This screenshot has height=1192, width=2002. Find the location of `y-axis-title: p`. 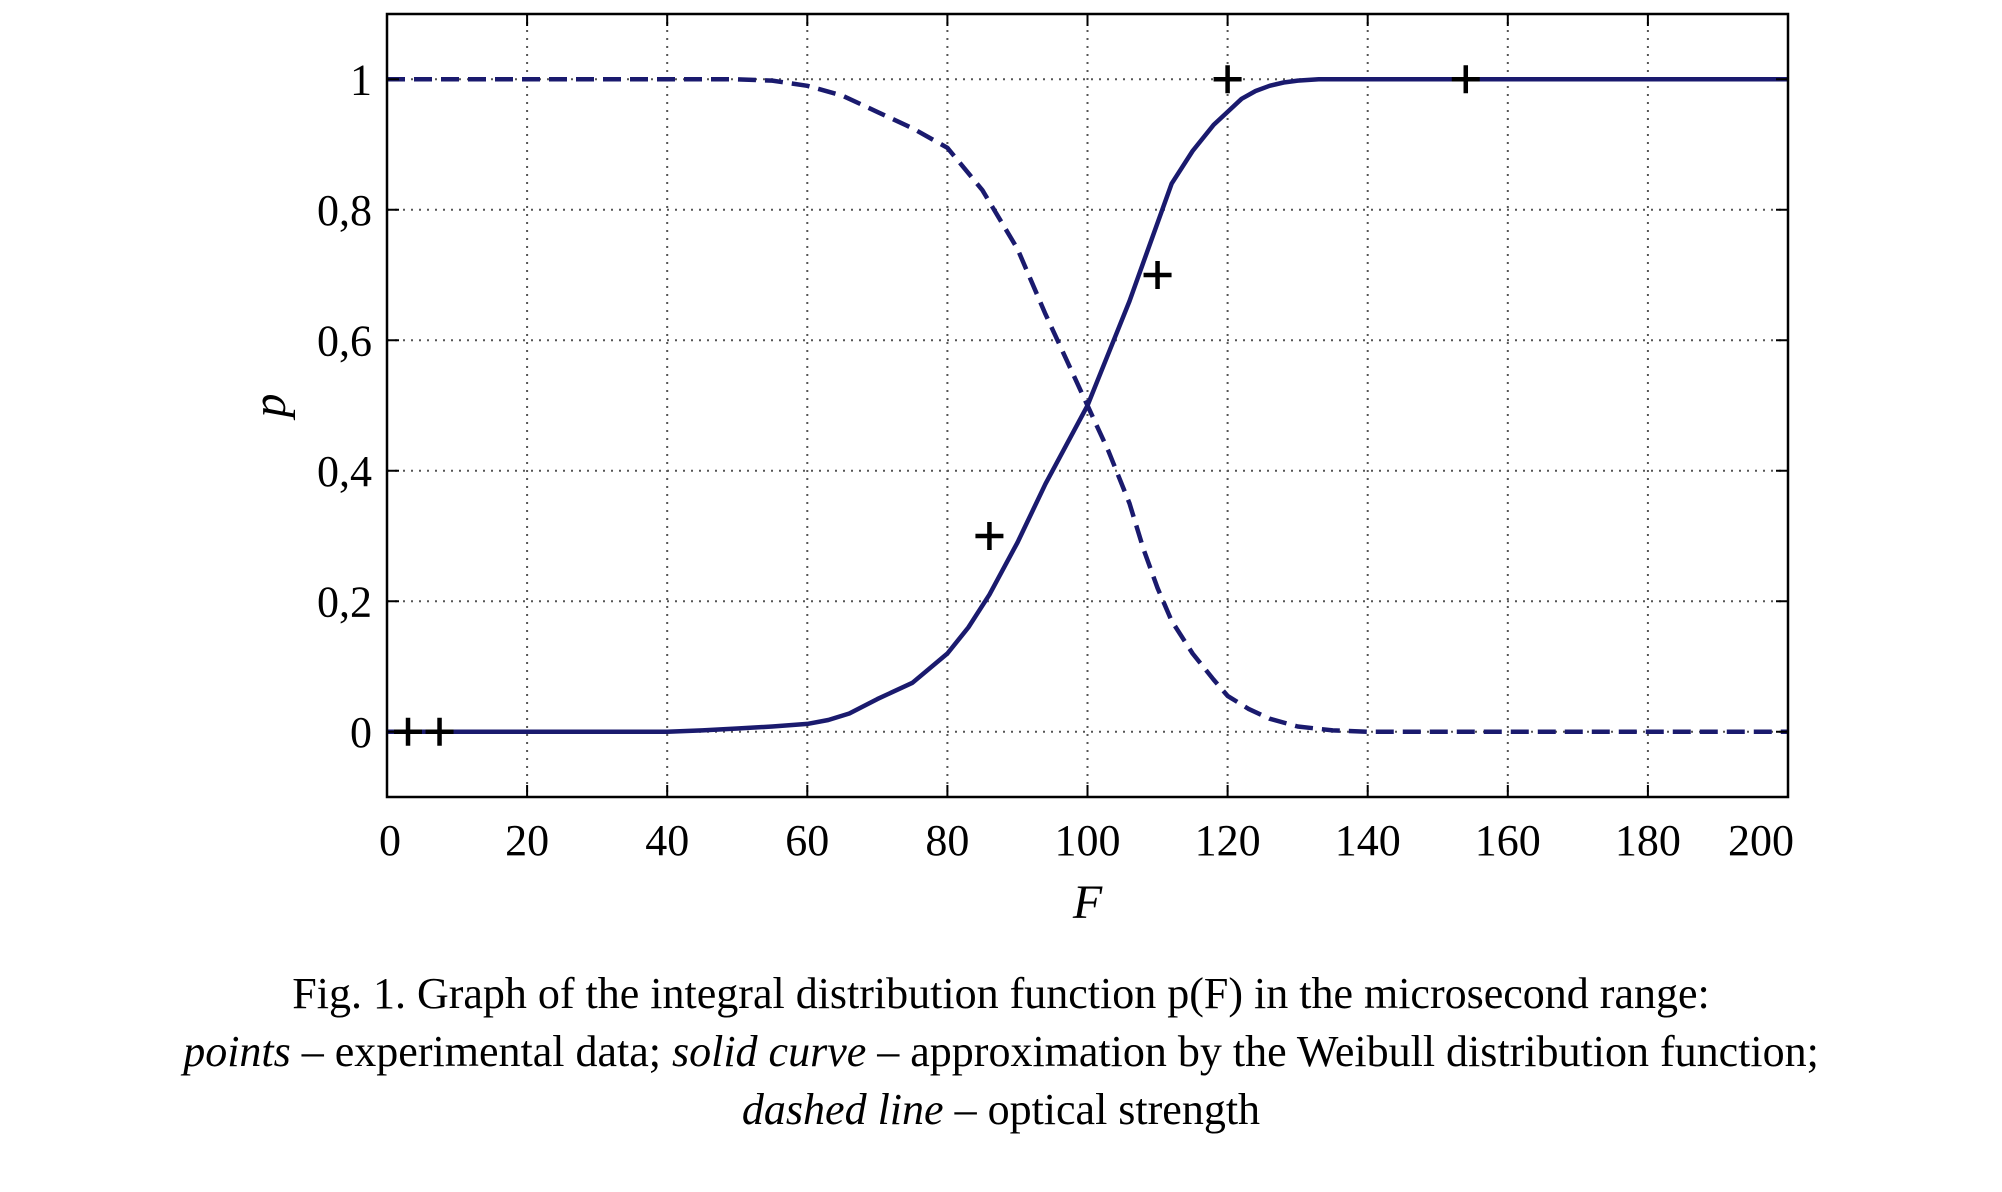

y-axis-title: p is located at coordinates (269, 407).